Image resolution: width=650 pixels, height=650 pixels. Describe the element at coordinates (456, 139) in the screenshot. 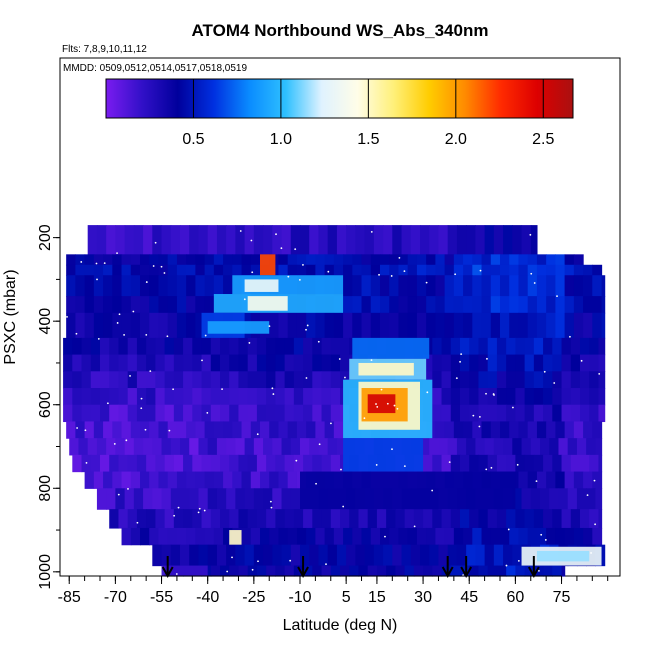

I see `colorbar-tick-label: 2.0` at that location.